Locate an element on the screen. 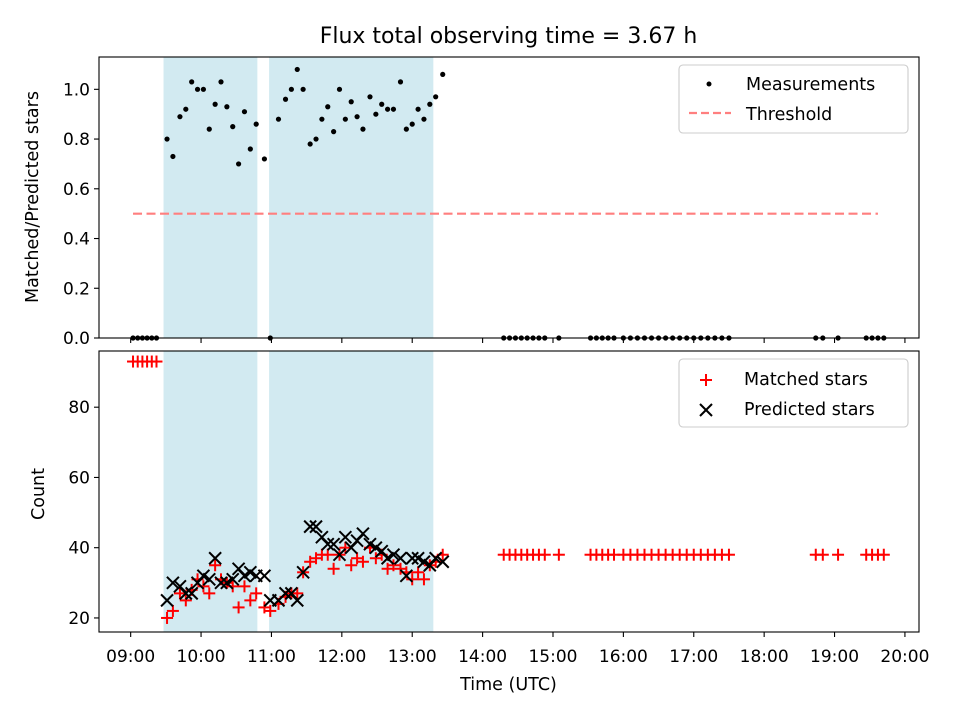 This screenshot has width=960, height=720. count-x-tick-label: 17:00 is located at coordinates (693, 657).